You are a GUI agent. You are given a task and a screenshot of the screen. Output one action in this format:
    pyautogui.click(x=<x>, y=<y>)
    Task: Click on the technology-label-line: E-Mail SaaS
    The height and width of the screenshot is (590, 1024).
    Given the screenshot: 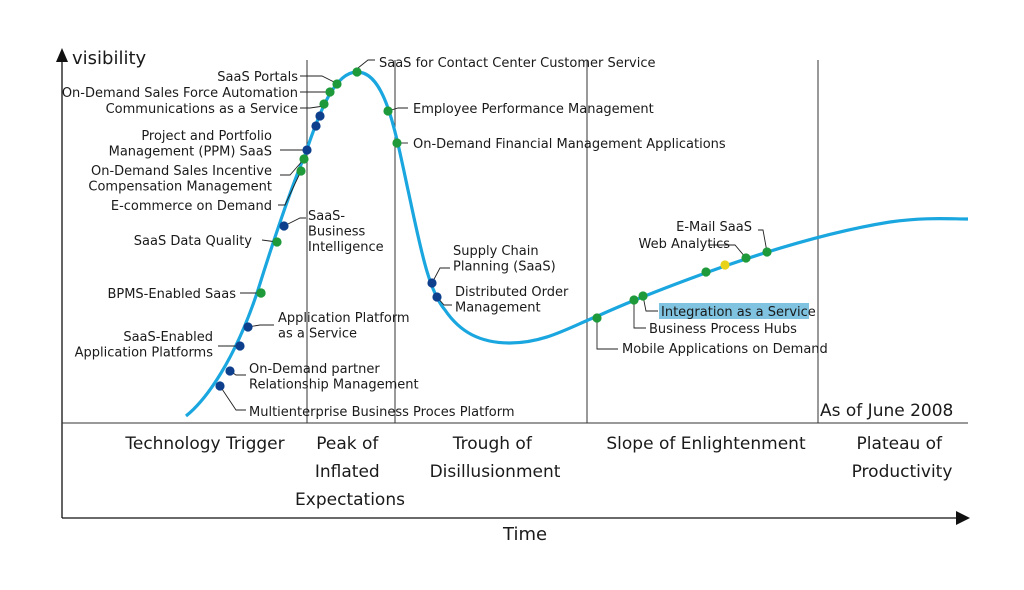 What is the action you would take?
    pyautogui.click(x=714, y=227)
    